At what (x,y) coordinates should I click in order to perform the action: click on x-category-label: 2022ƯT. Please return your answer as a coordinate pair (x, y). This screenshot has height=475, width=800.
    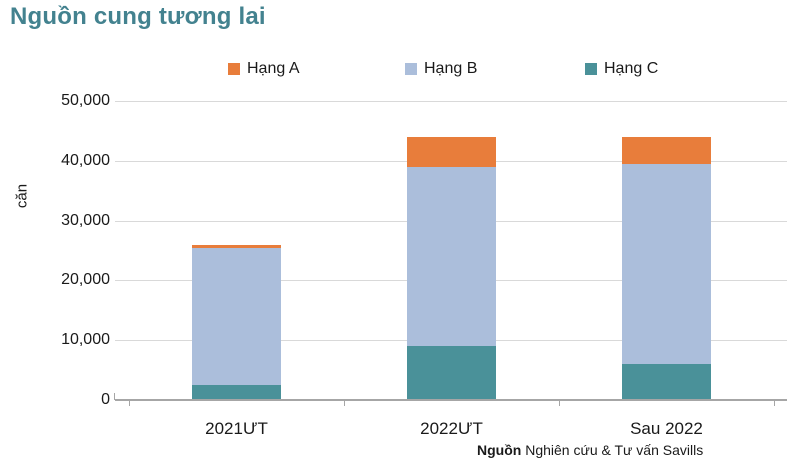
    Looking at the image, I should click on (451, 428).